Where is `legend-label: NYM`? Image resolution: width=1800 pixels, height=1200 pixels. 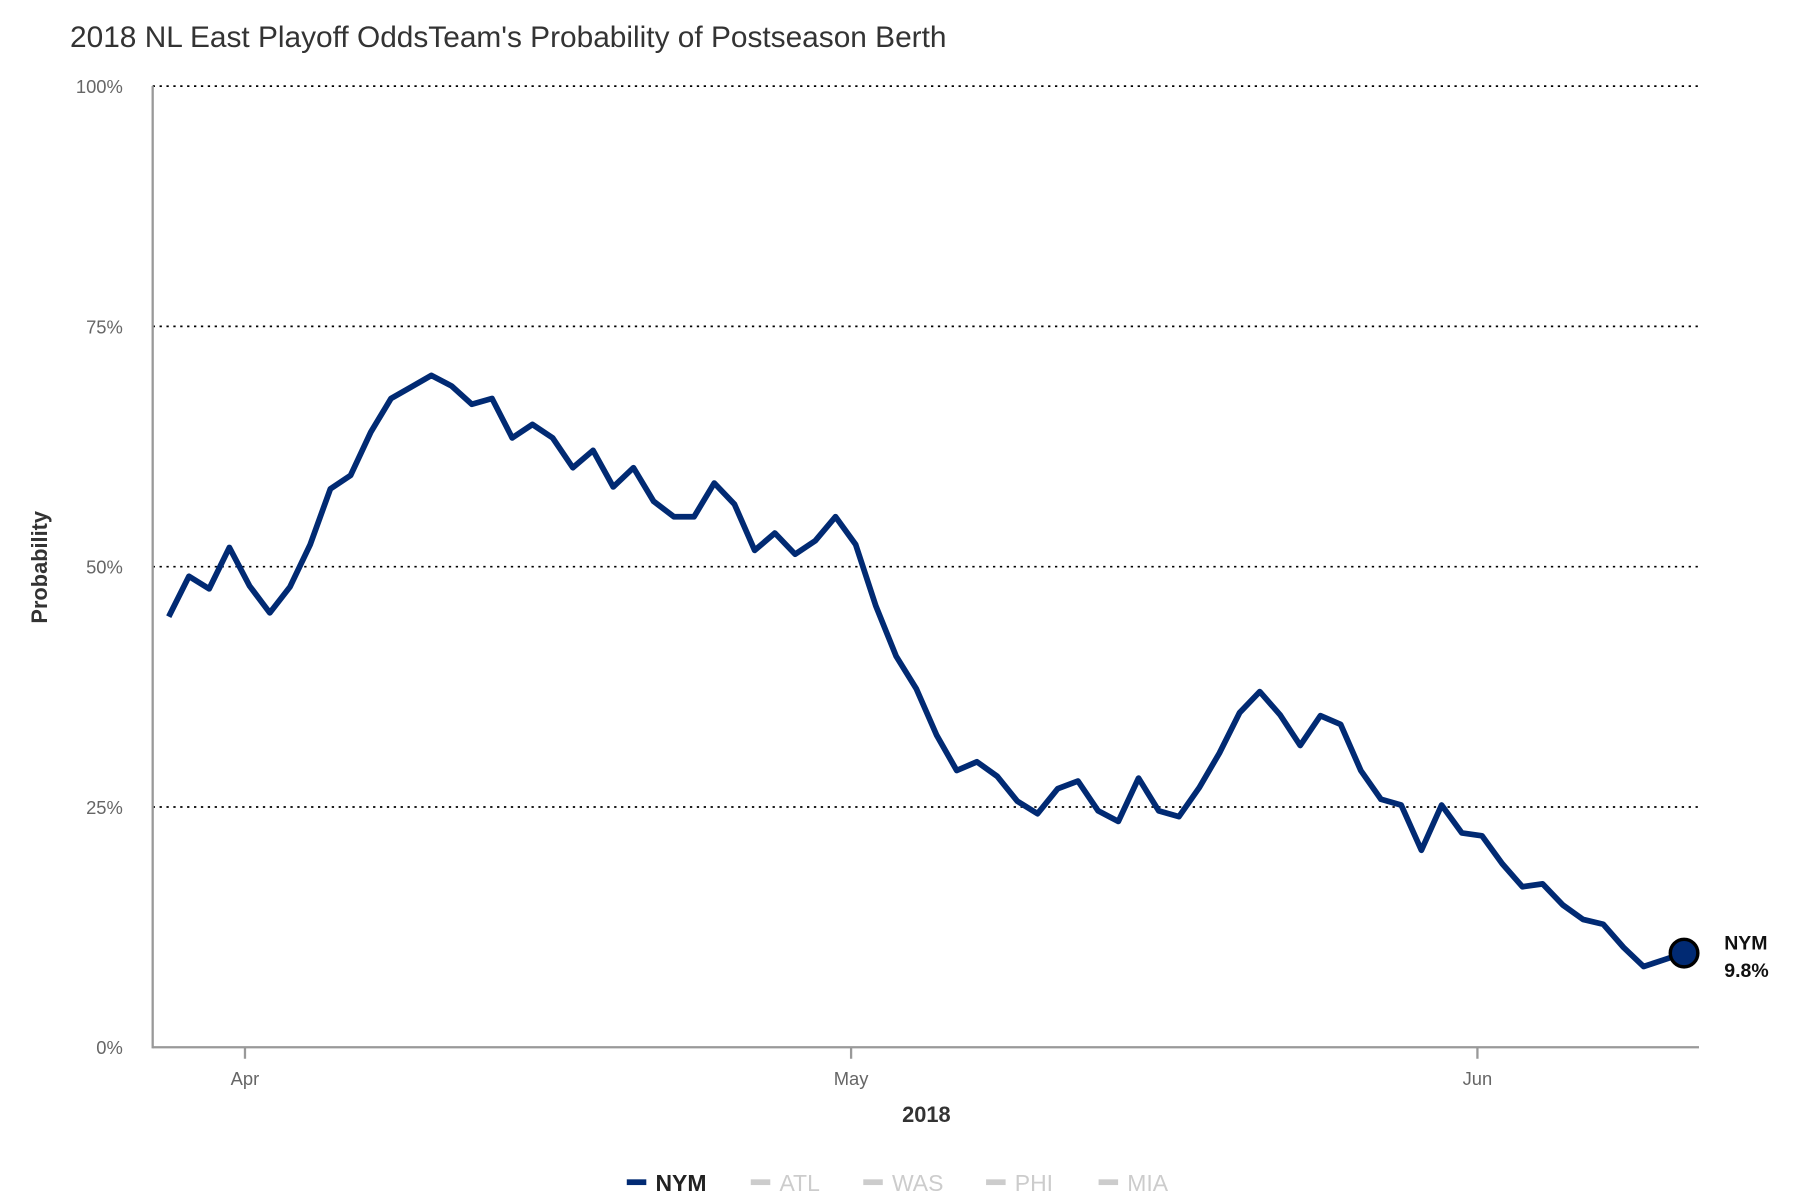
legend-label: NYM is located at coordinates (680, 1183).